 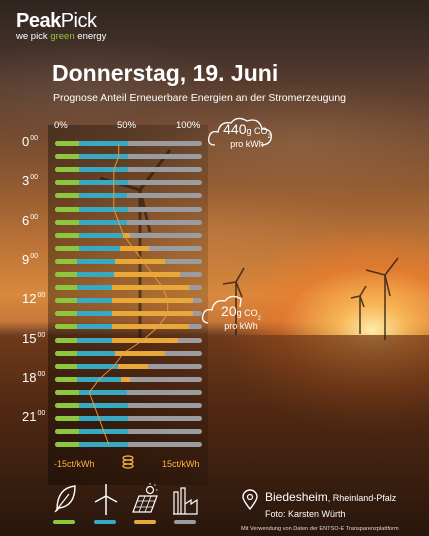 I want to click on solar-panel-icon, so click(x=145, y=498).